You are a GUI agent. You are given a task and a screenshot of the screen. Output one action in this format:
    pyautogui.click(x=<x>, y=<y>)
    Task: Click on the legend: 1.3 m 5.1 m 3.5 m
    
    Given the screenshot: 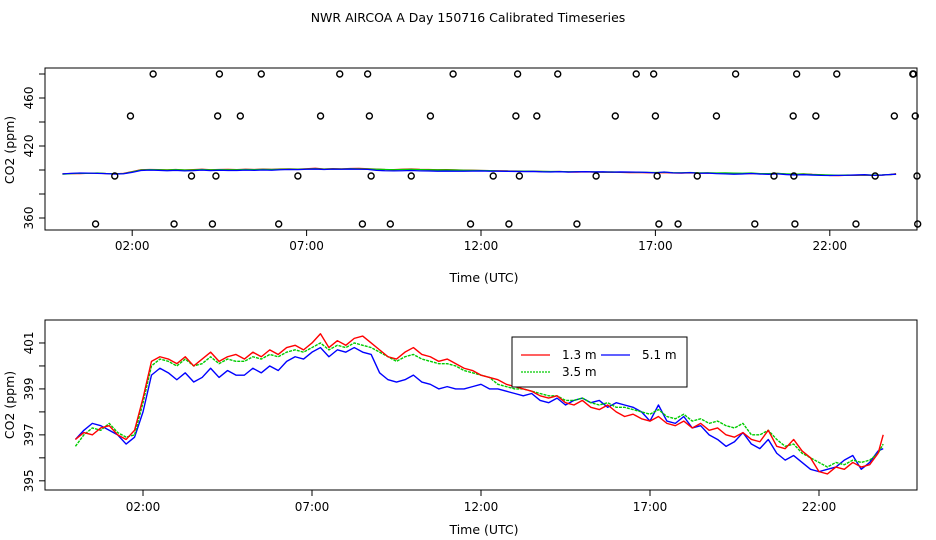 What is the action you would take?
    pyautogui.click(x=599, y=362)
    